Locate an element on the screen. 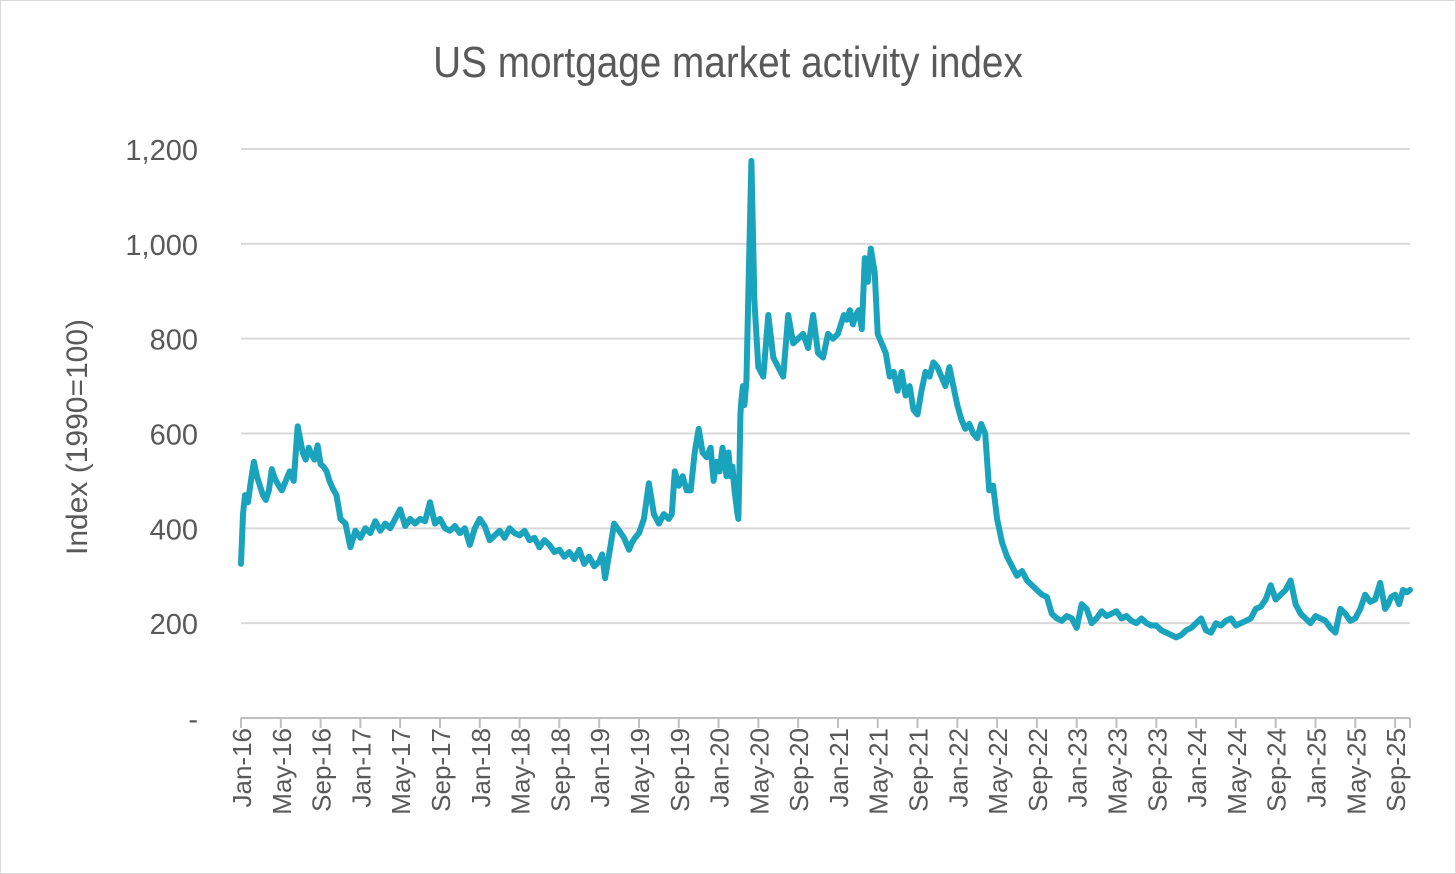 The width and height of the screenshot is (1456, 874). chart-title: US mortgage market activity index is located at coordinates (728, 62).